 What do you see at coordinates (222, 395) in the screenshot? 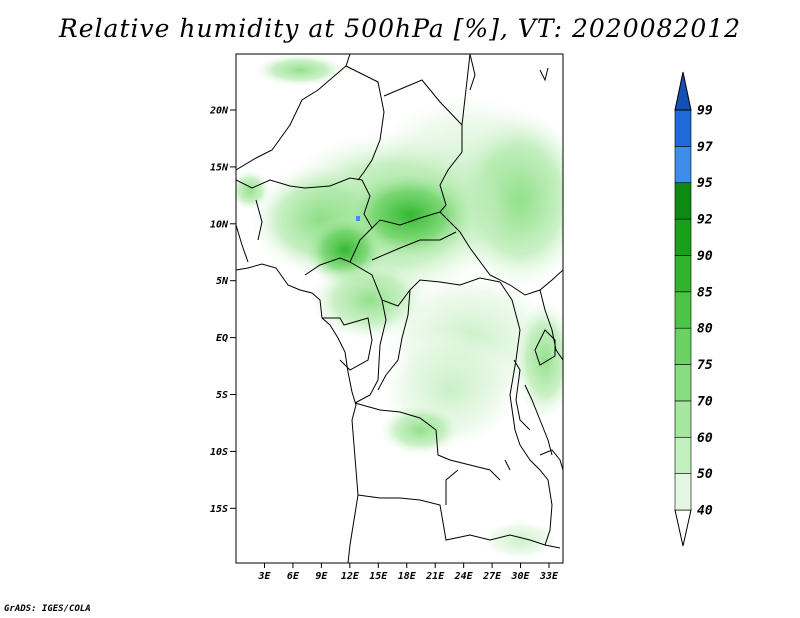
I see `lat-label: 5S` at bounding box center [222, 395].